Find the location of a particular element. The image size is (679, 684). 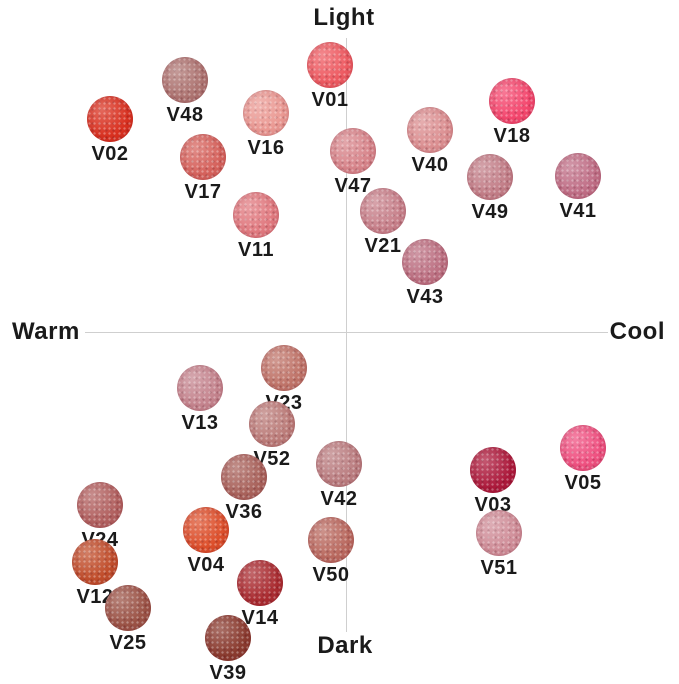

shade-label: V01 is located at coordinates (330, 100).